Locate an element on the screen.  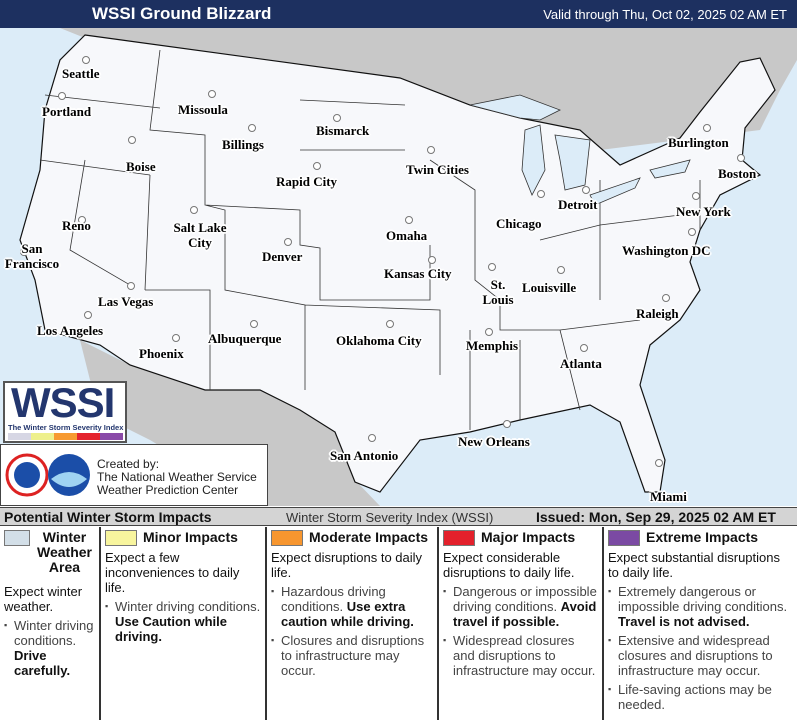
city-label: Albuquerque is located at coordinates (245, 338).